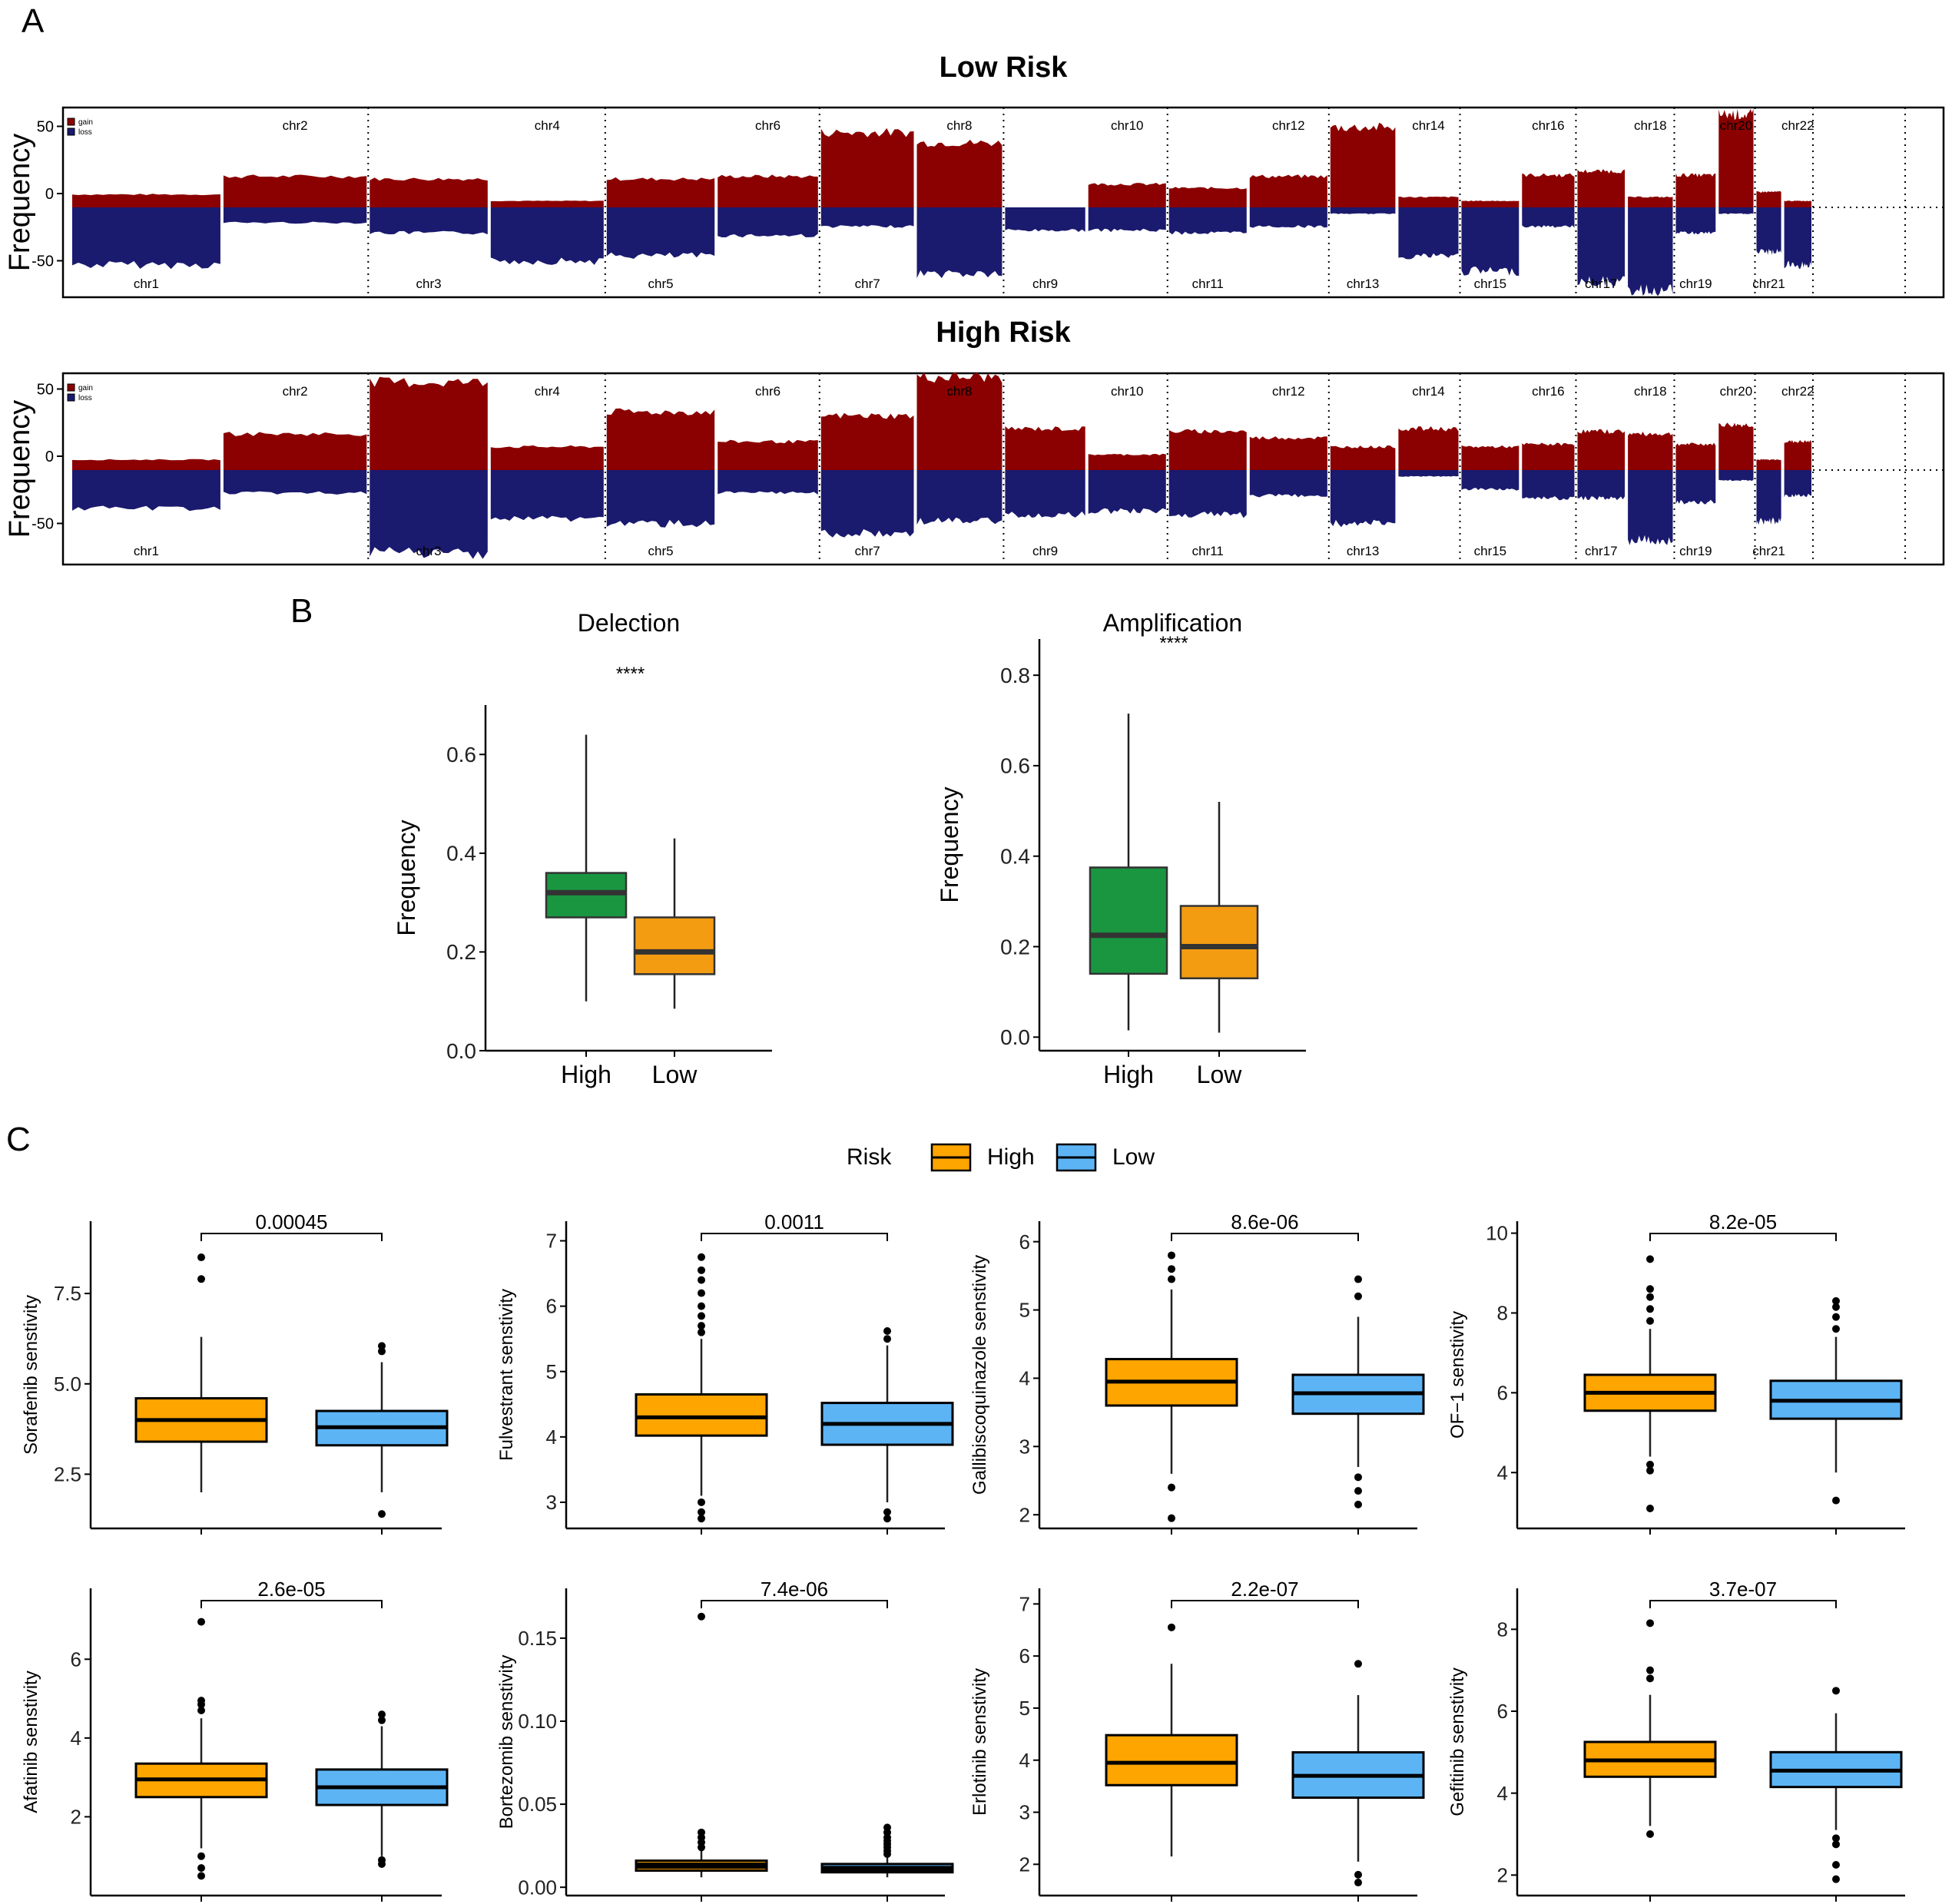 The image size is (1952, 1904). Describe the element at coordinates (660, 499) in the screenshot. I see `loss-area-chr5` at that location.